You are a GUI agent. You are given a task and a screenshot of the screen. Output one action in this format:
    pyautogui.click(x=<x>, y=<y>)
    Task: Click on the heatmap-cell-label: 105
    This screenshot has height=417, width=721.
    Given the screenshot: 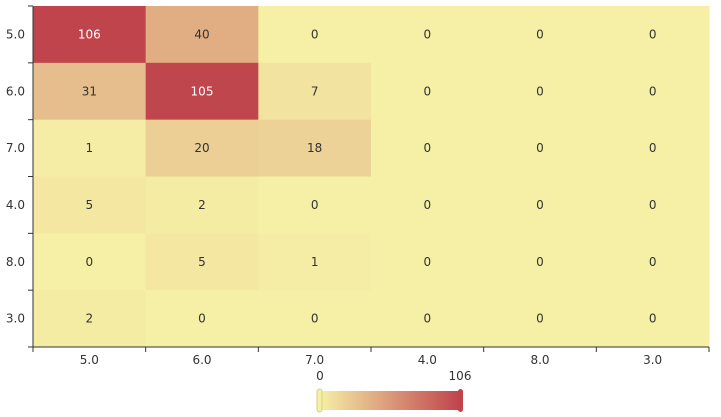 What is the action you would take?
    pyautogui.click(x=202, y=91)
    